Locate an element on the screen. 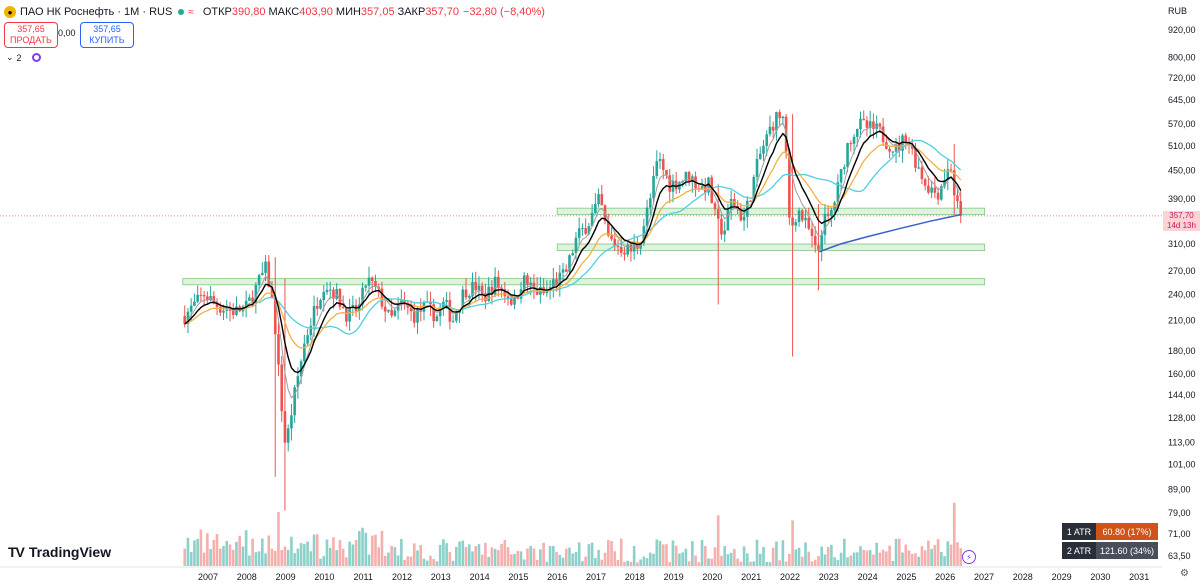 The image size is (1200, 583). time-tick-label: 2018 is located at coordinates (635, 577).